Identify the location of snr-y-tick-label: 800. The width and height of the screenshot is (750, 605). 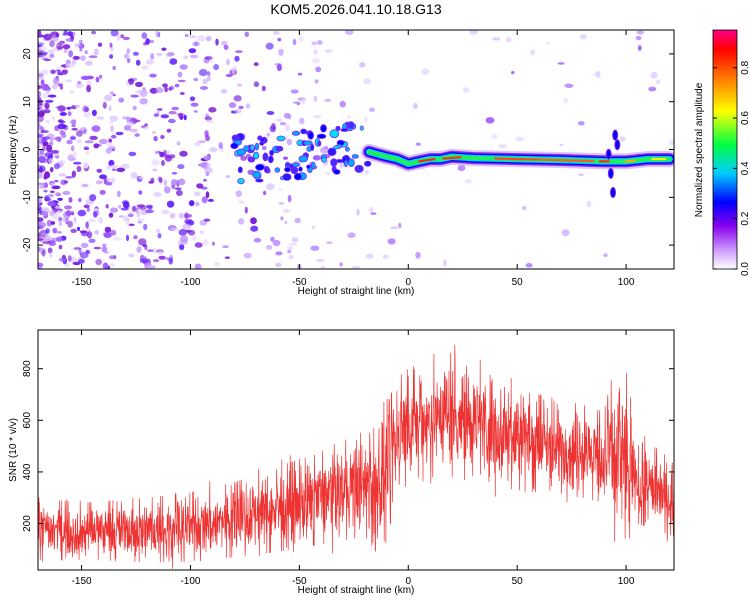
(27, 368).